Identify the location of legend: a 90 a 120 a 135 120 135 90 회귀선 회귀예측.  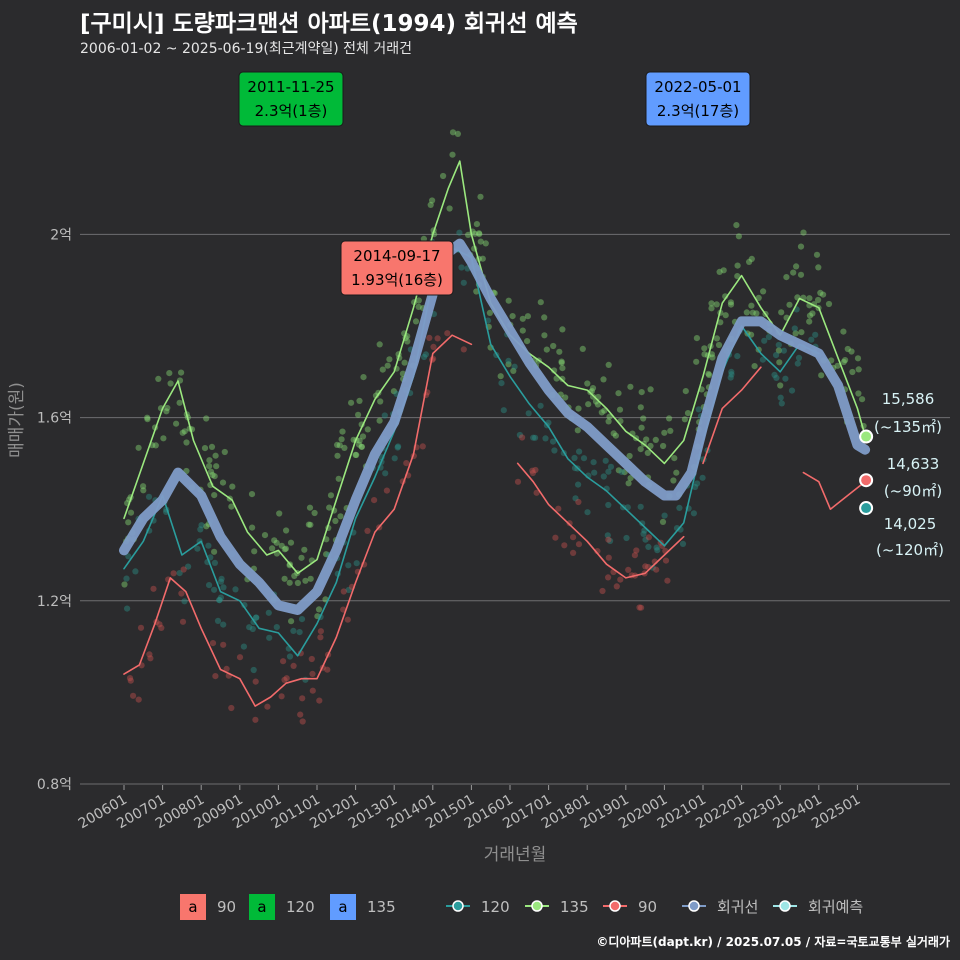
(521, 907).